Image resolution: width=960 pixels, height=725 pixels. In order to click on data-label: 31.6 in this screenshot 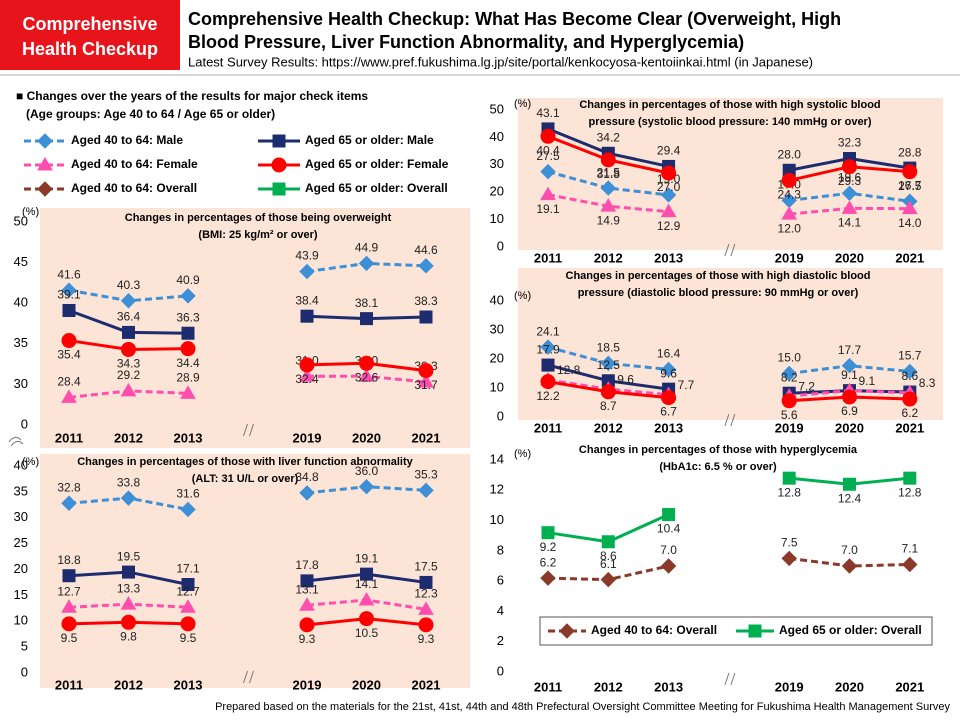, I will do `click(188, 494)`.